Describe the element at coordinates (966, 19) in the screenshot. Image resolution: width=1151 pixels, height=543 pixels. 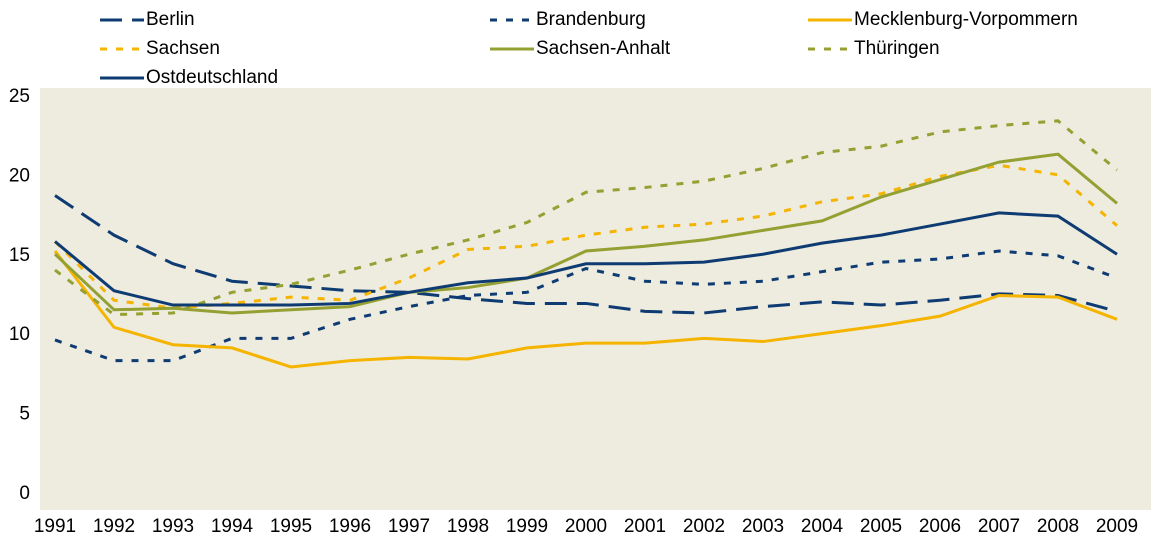
I see `legend-label: Mecklenburg-Vorpommern` at that location.